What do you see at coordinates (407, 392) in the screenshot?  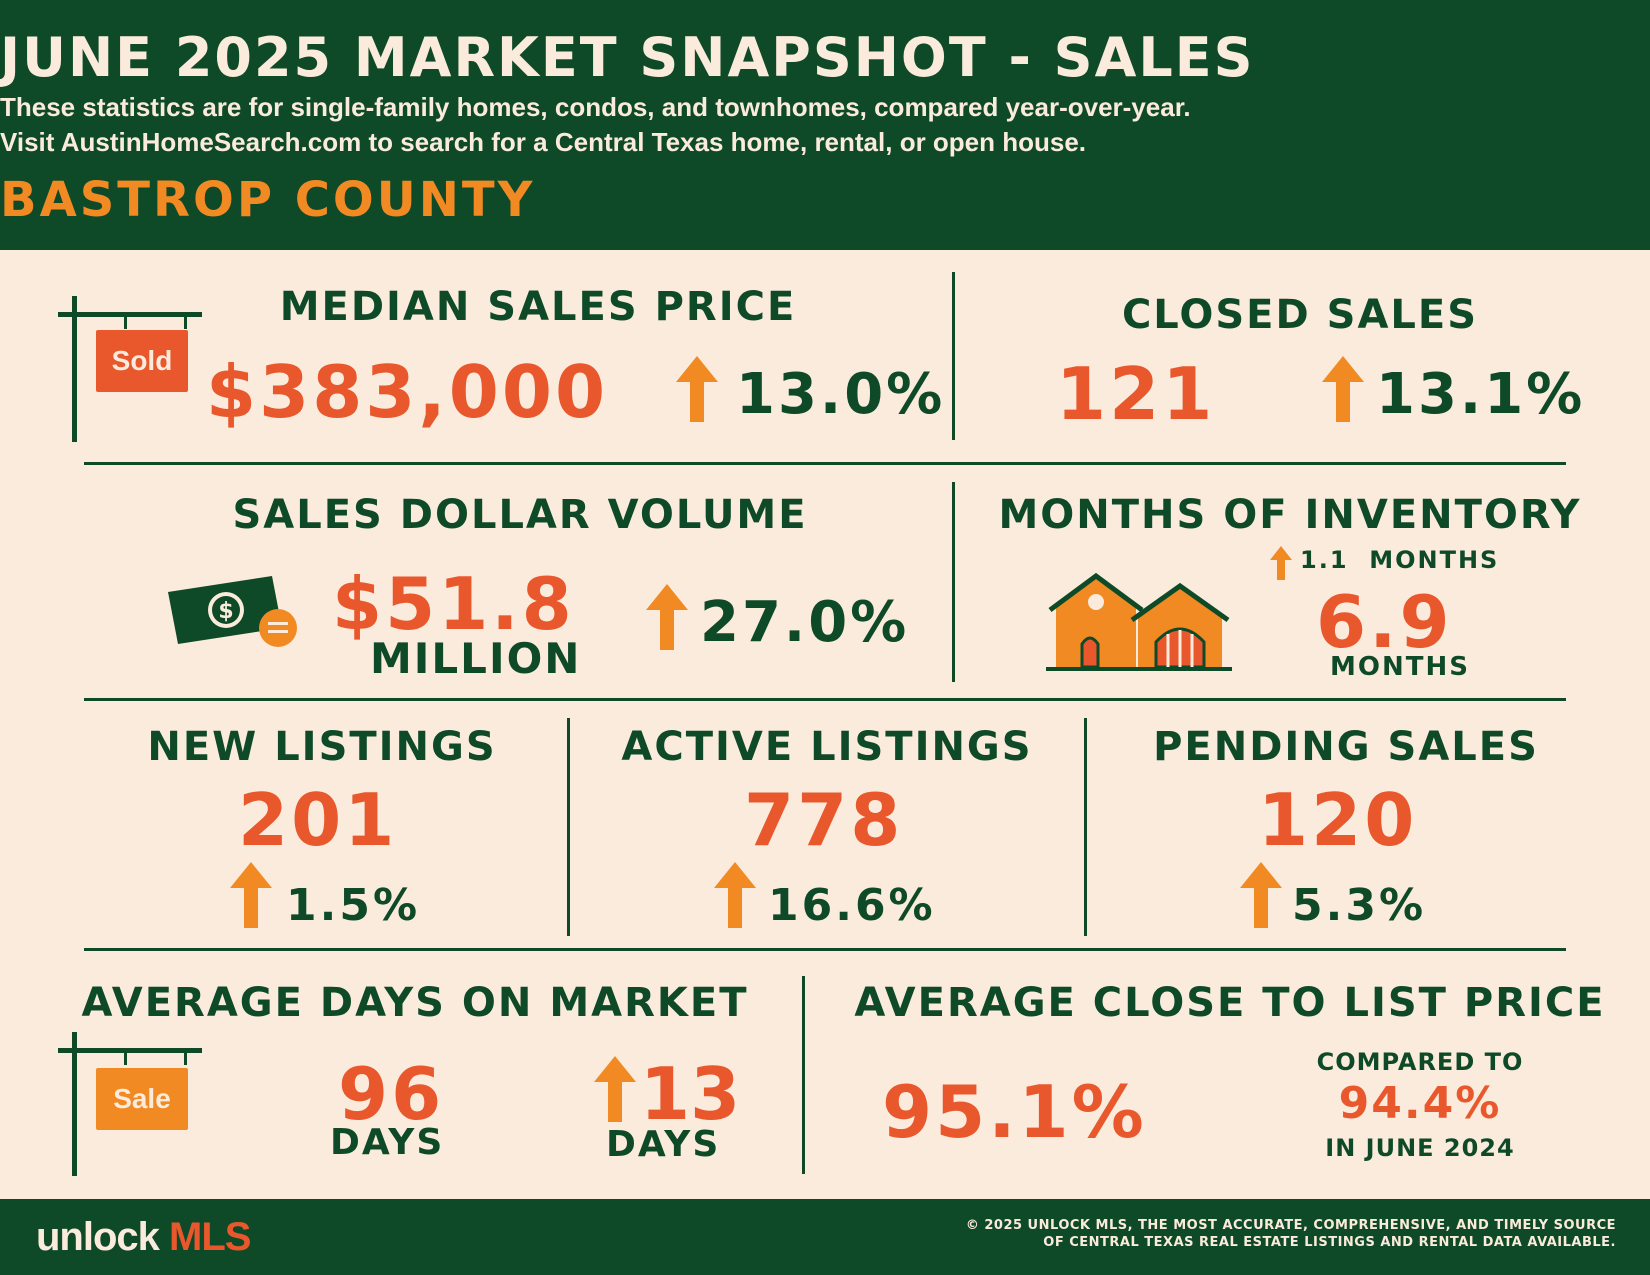 I see `median-sales-price-value: $383,000` at bounding box center [407, 392].